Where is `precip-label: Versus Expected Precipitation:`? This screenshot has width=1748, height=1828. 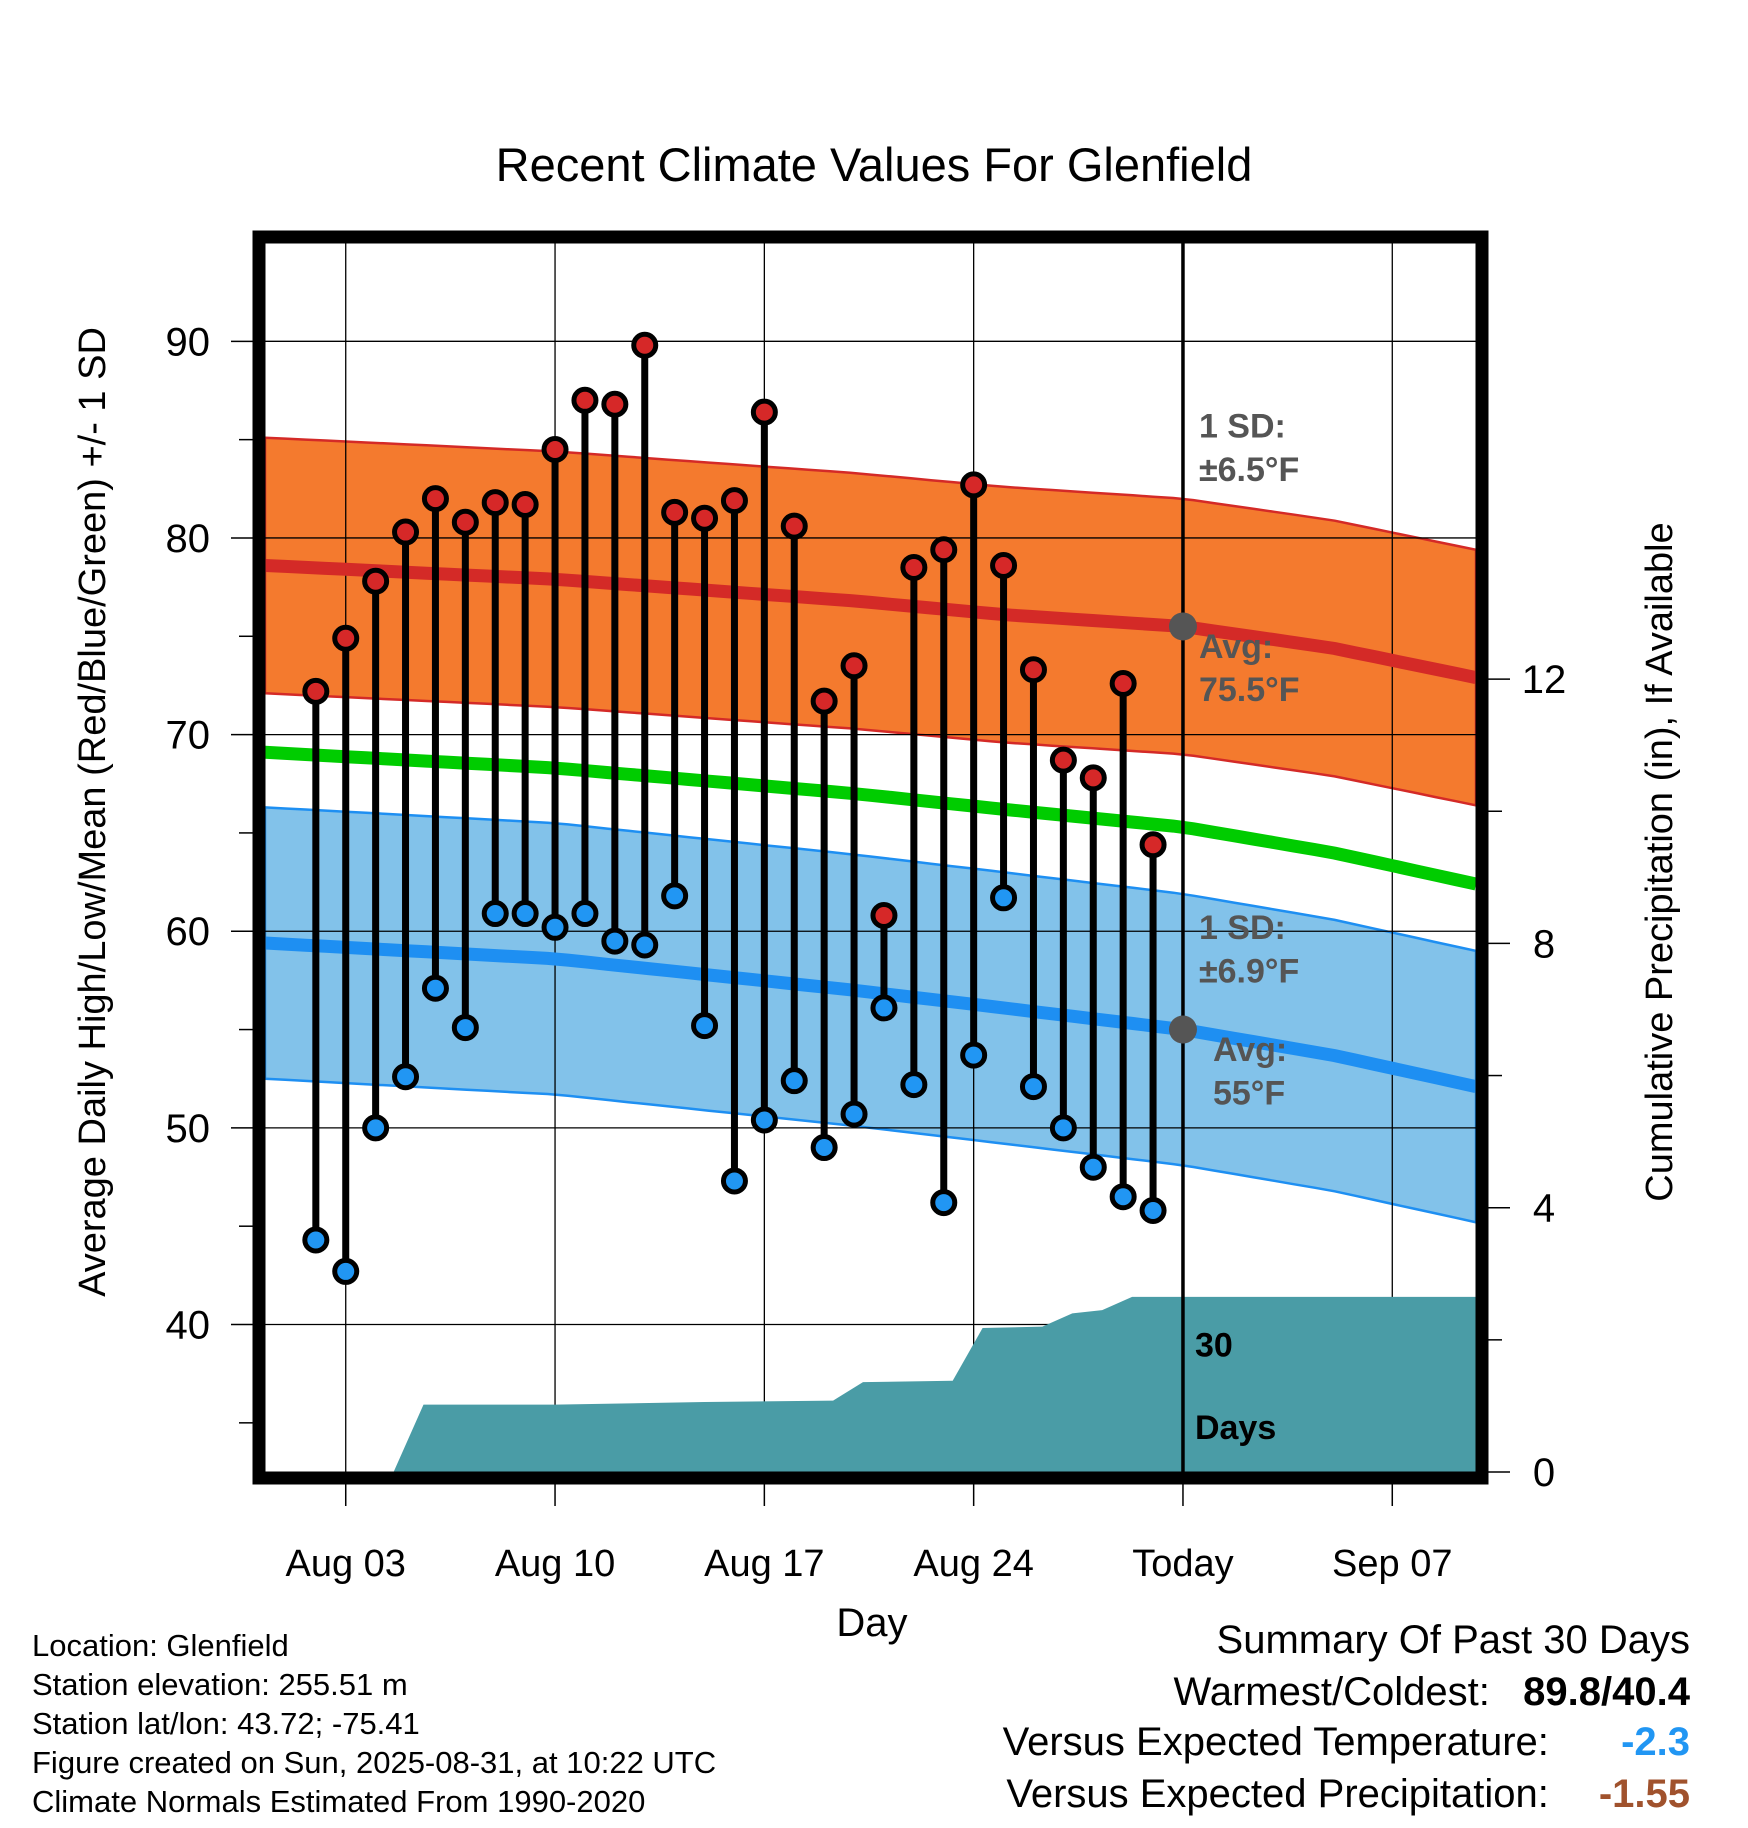
precip-label: Versus Expected Precipitation: is located at coordinates (1277, 1794).